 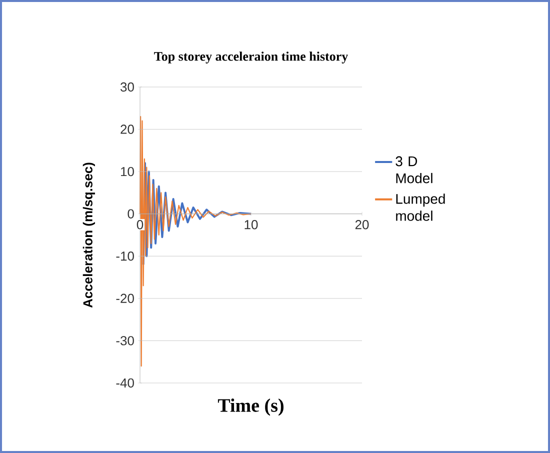 I want to click on y-tick-label: -40, so click(x=125, y=383).